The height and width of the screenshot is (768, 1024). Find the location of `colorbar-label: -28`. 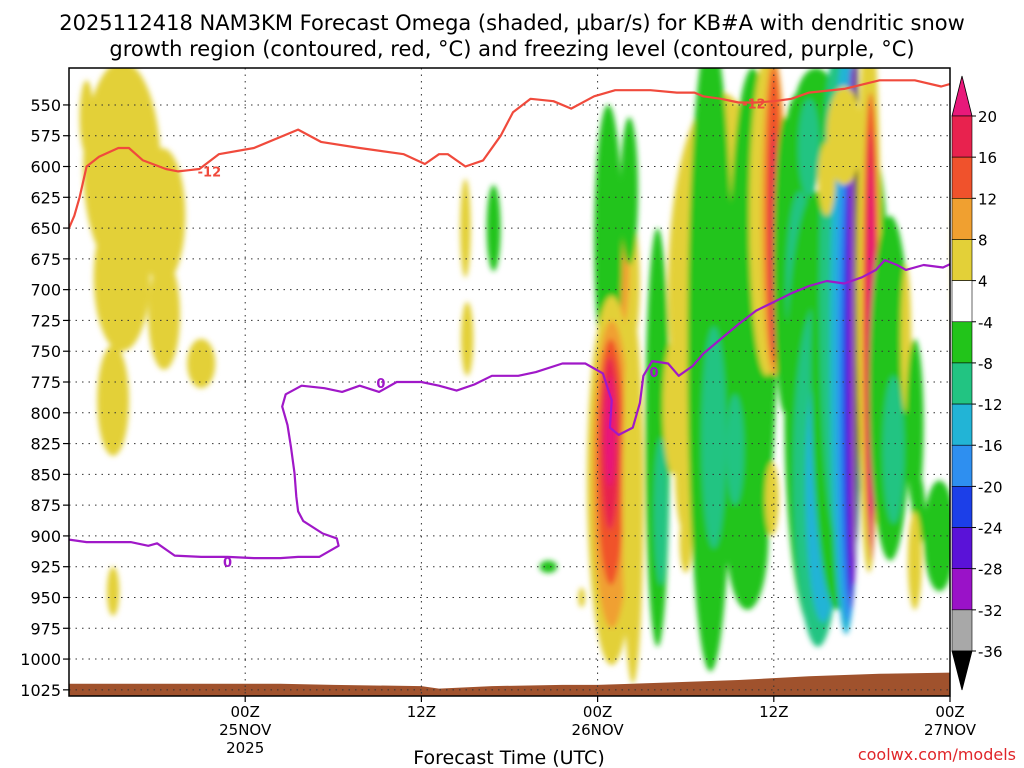

colorbar-label: -28 is located at coordinates (990, 570).